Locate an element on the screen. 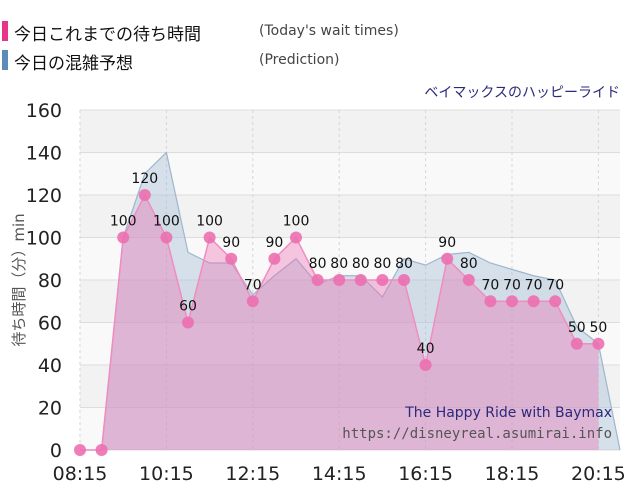 This screenshot has width=640, height=500. x-tick-label: 10:15 is located at coordinates (166, 474).